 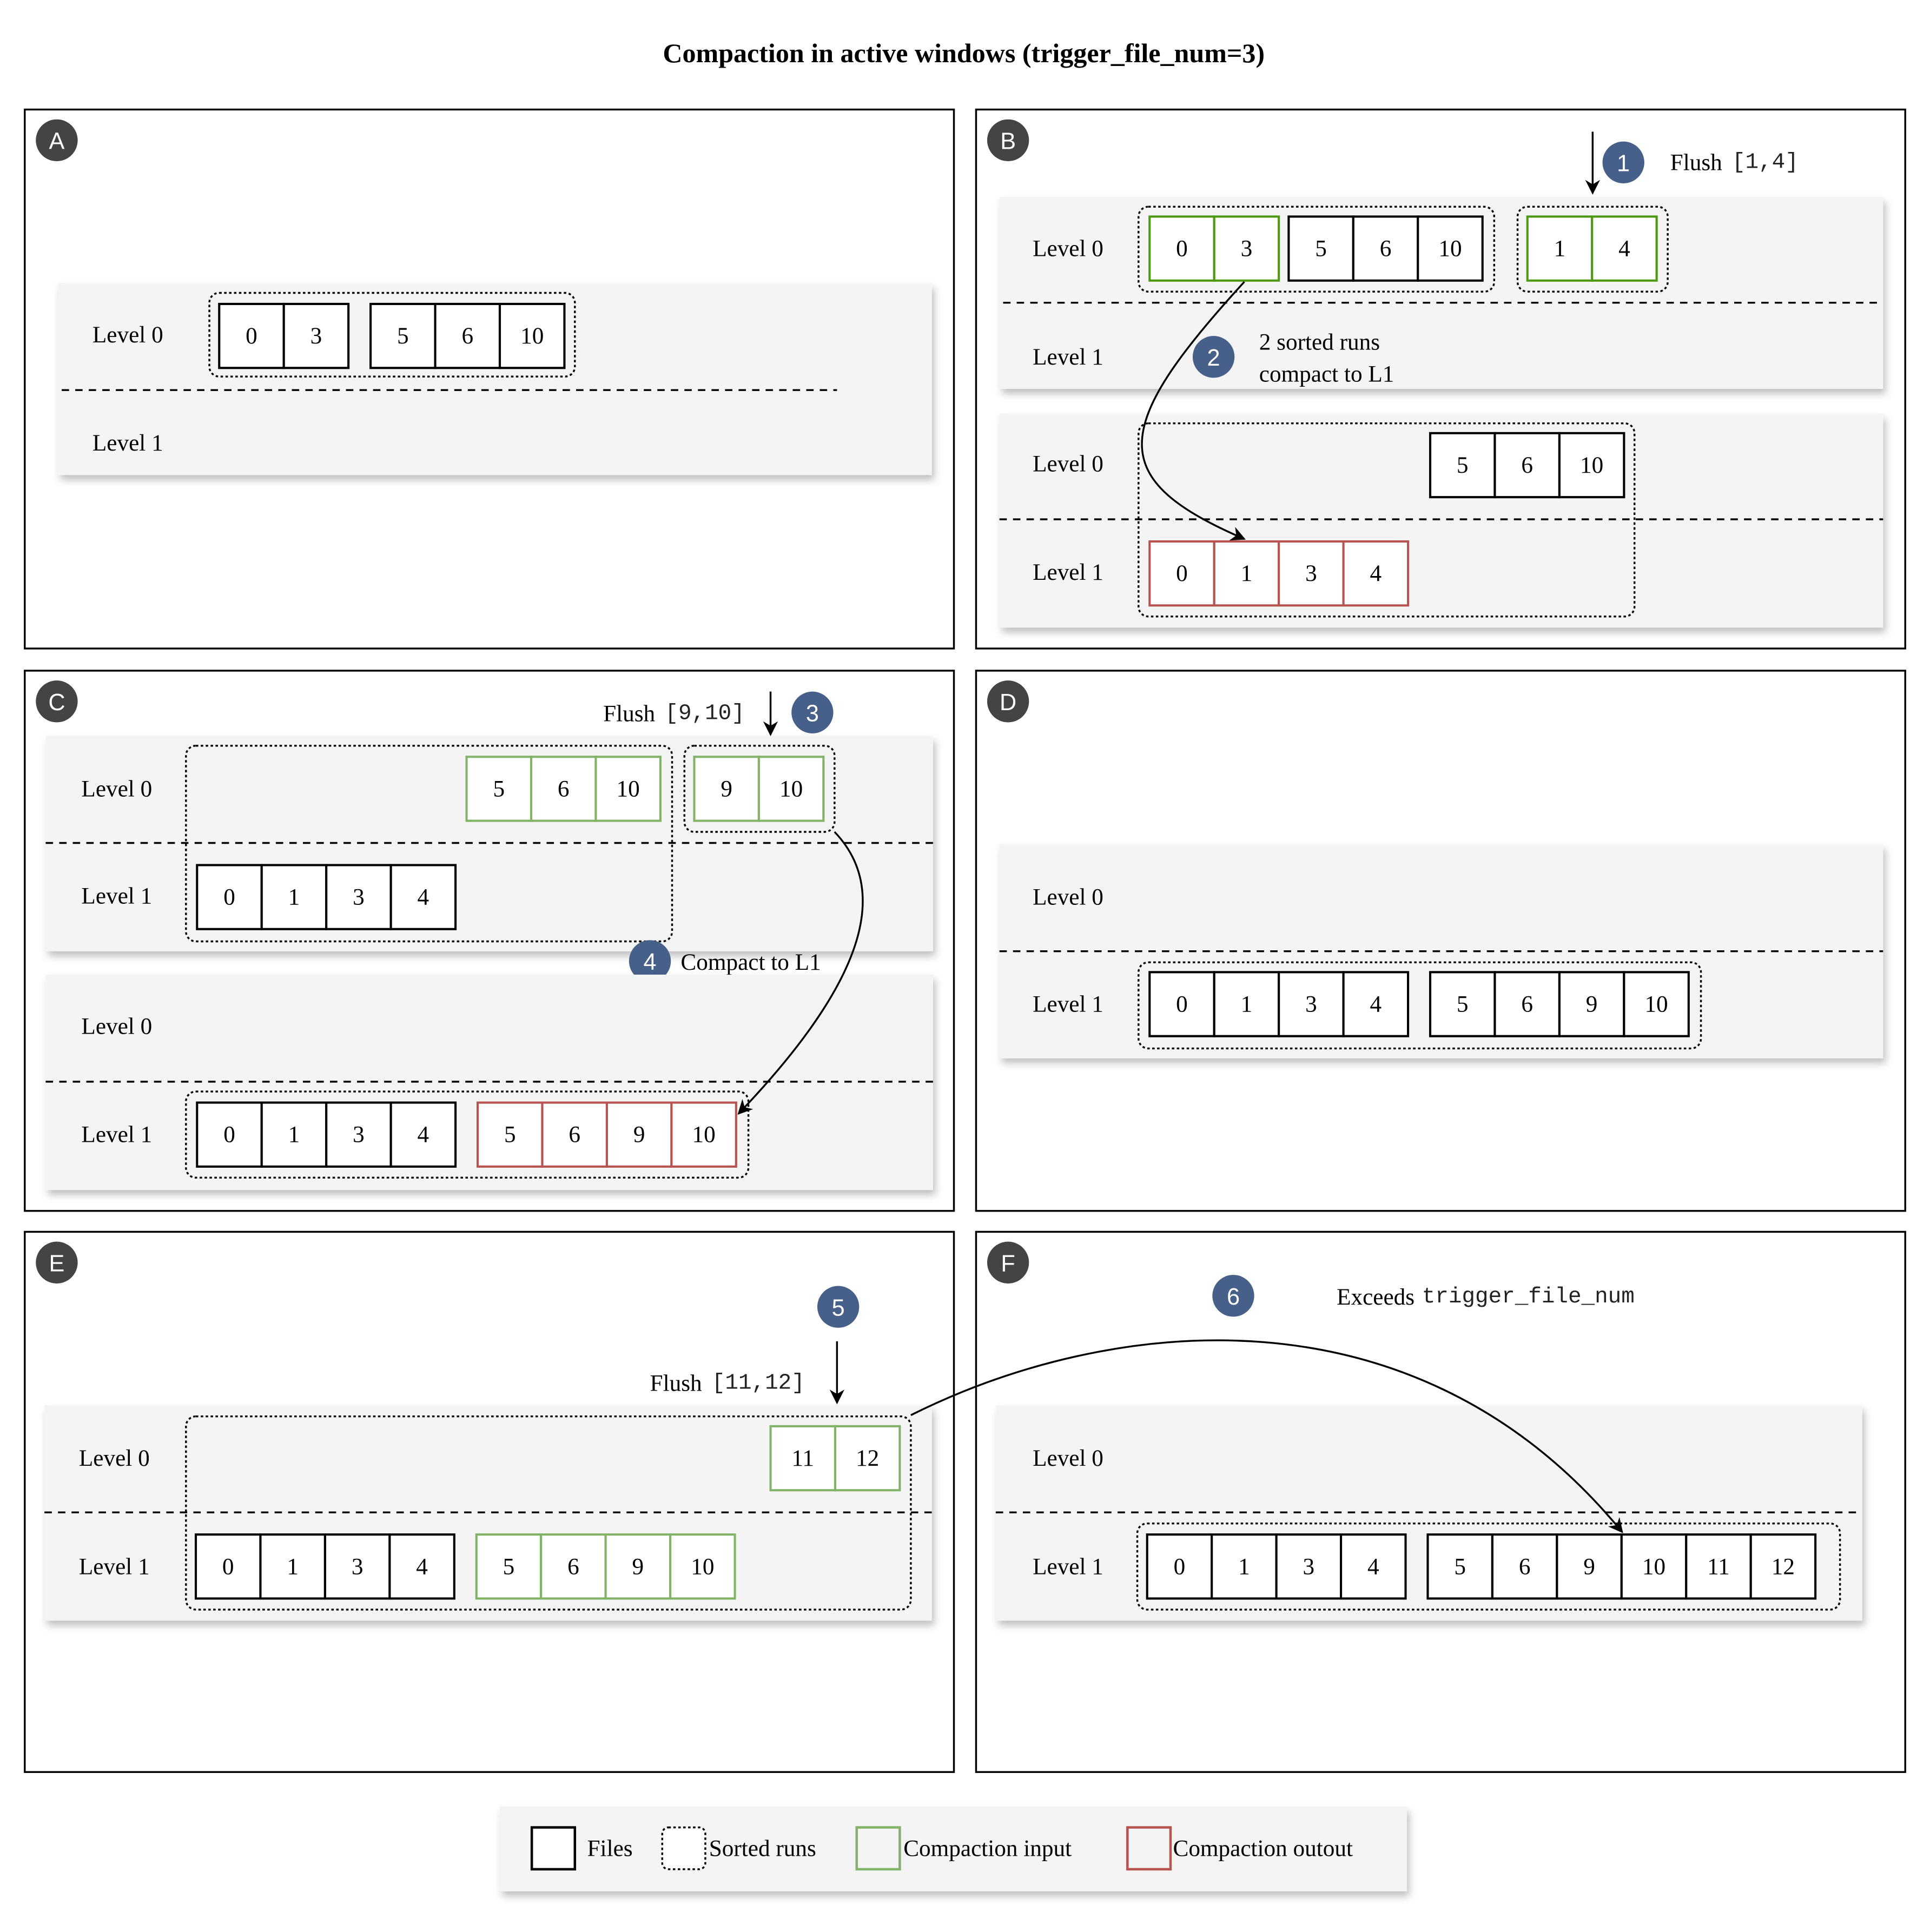 I want to click on step-badge-label: 2, so click(x=1213, y=358).